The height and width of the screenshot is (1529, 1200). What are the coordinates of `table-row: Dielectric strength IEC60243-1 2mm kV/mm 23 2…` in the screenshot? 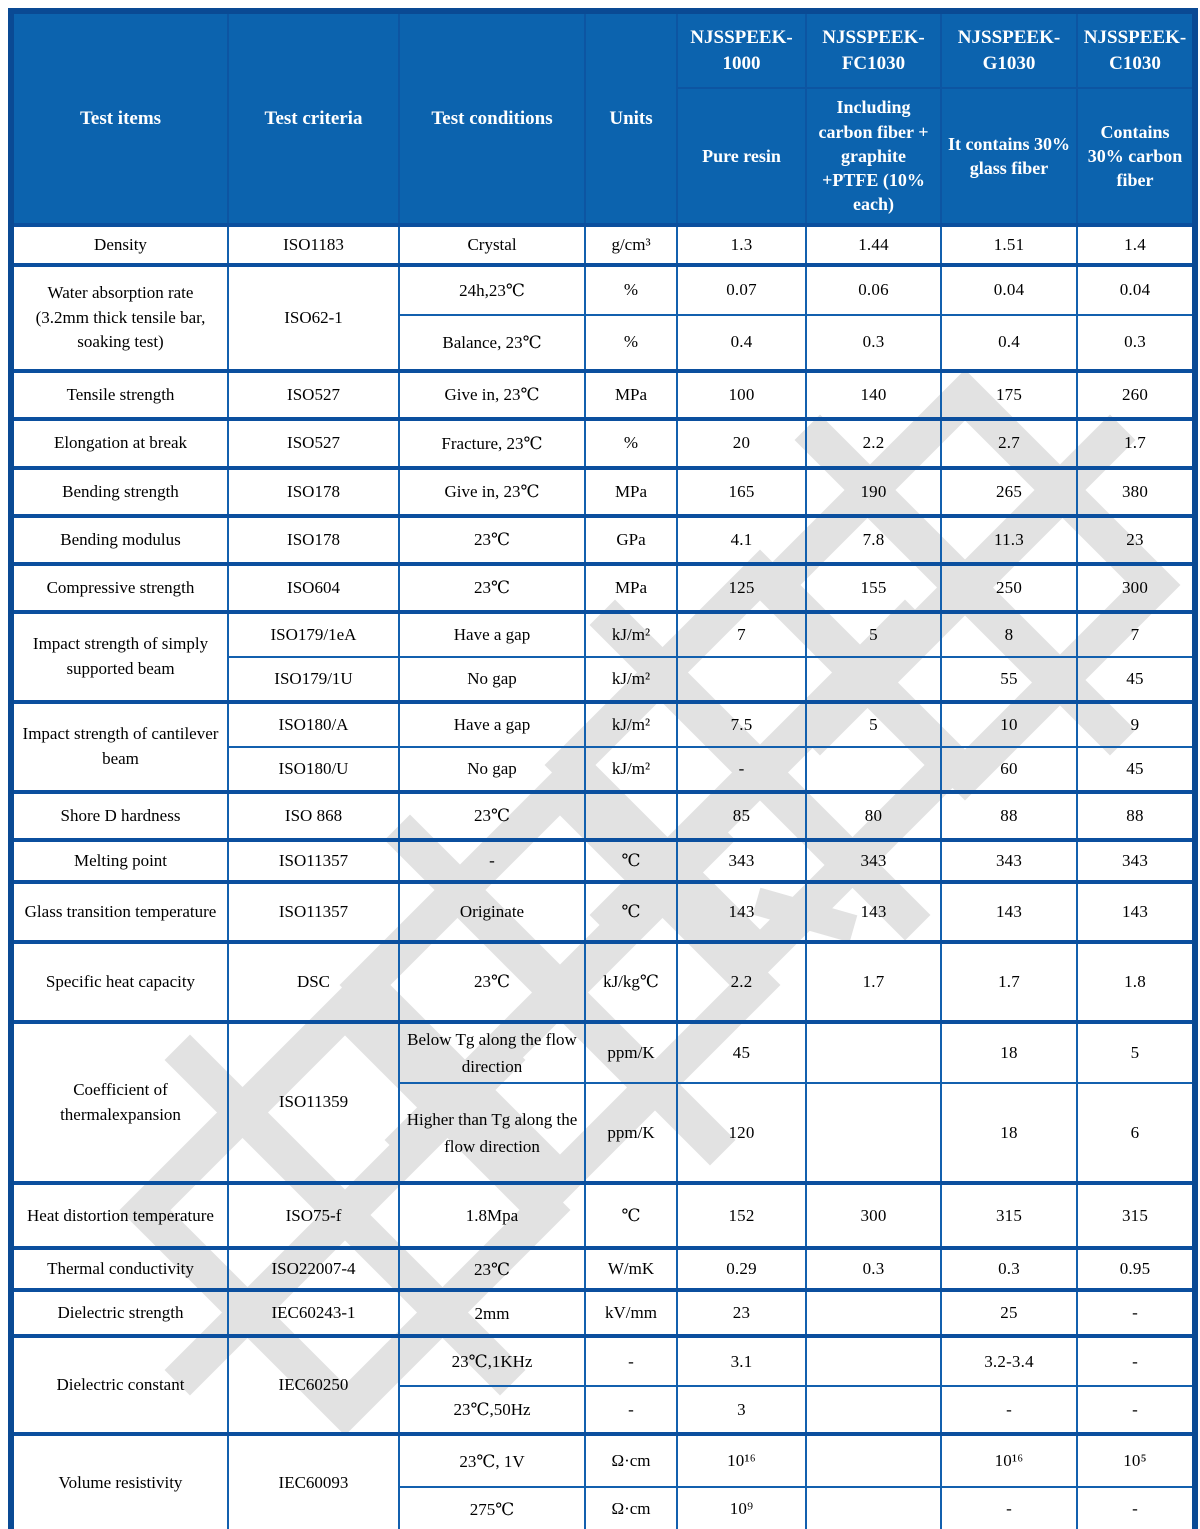 It's located at (603, 1313).